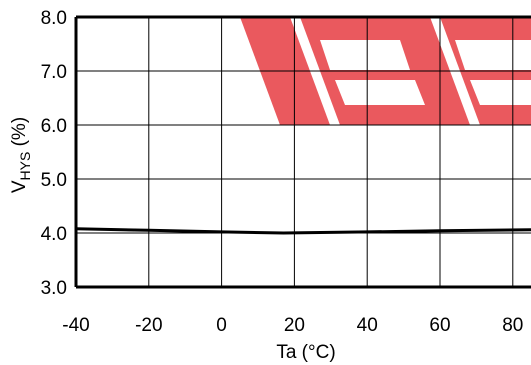  I want to click on x-tick-labels: -40 -20 0 20 40 60 80, so click(292, 325).